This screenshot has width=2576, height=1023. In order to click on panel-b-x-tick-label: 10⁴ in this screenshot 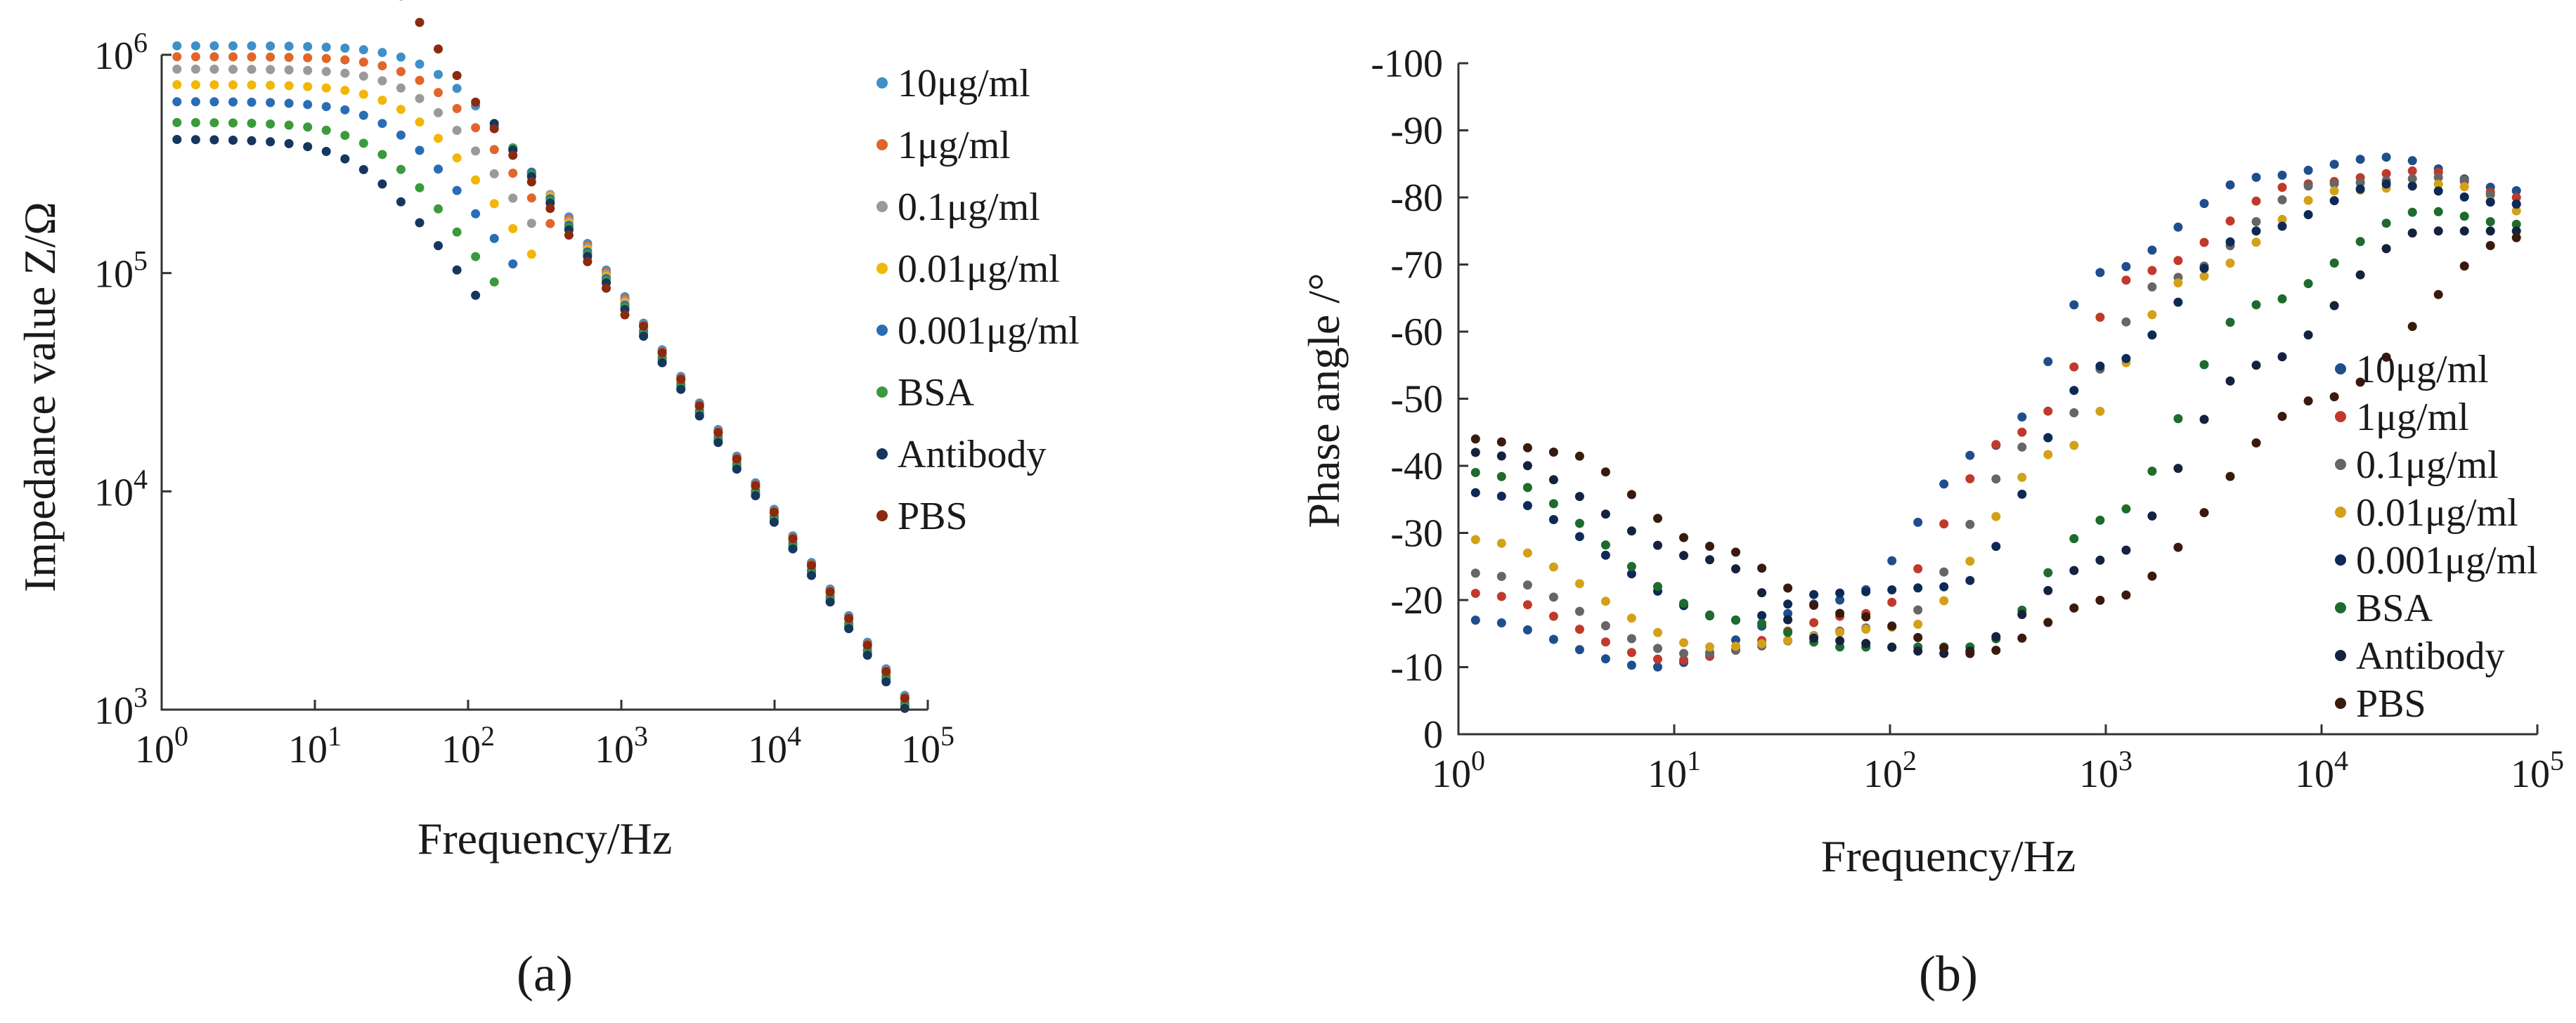, I will do `click(2321, 770)`.